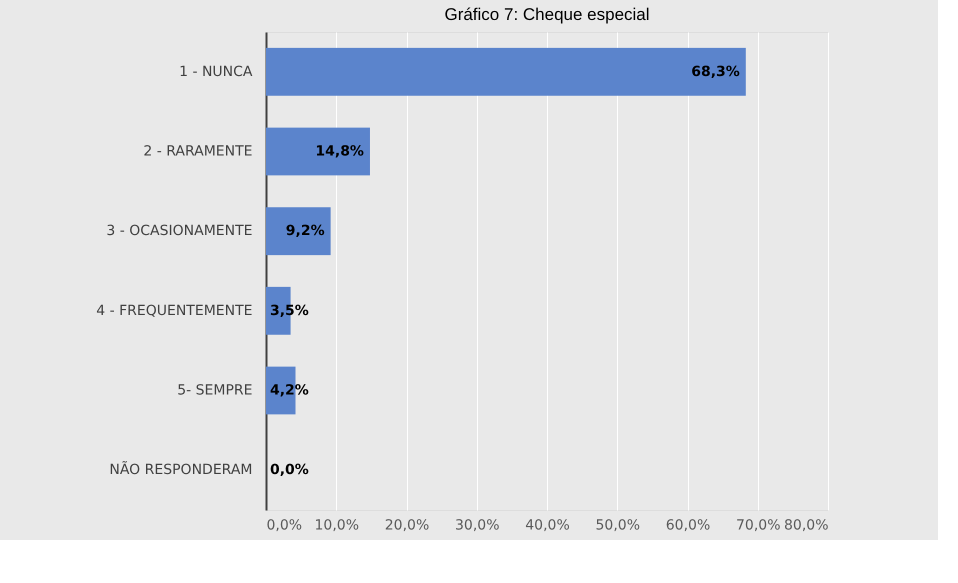 This screenshot has width=958, height=583. Describe the element at coordinates (547, 14) in the screenshot. I see `chart-title: Gráfico 7: Cheque especial` at that location.